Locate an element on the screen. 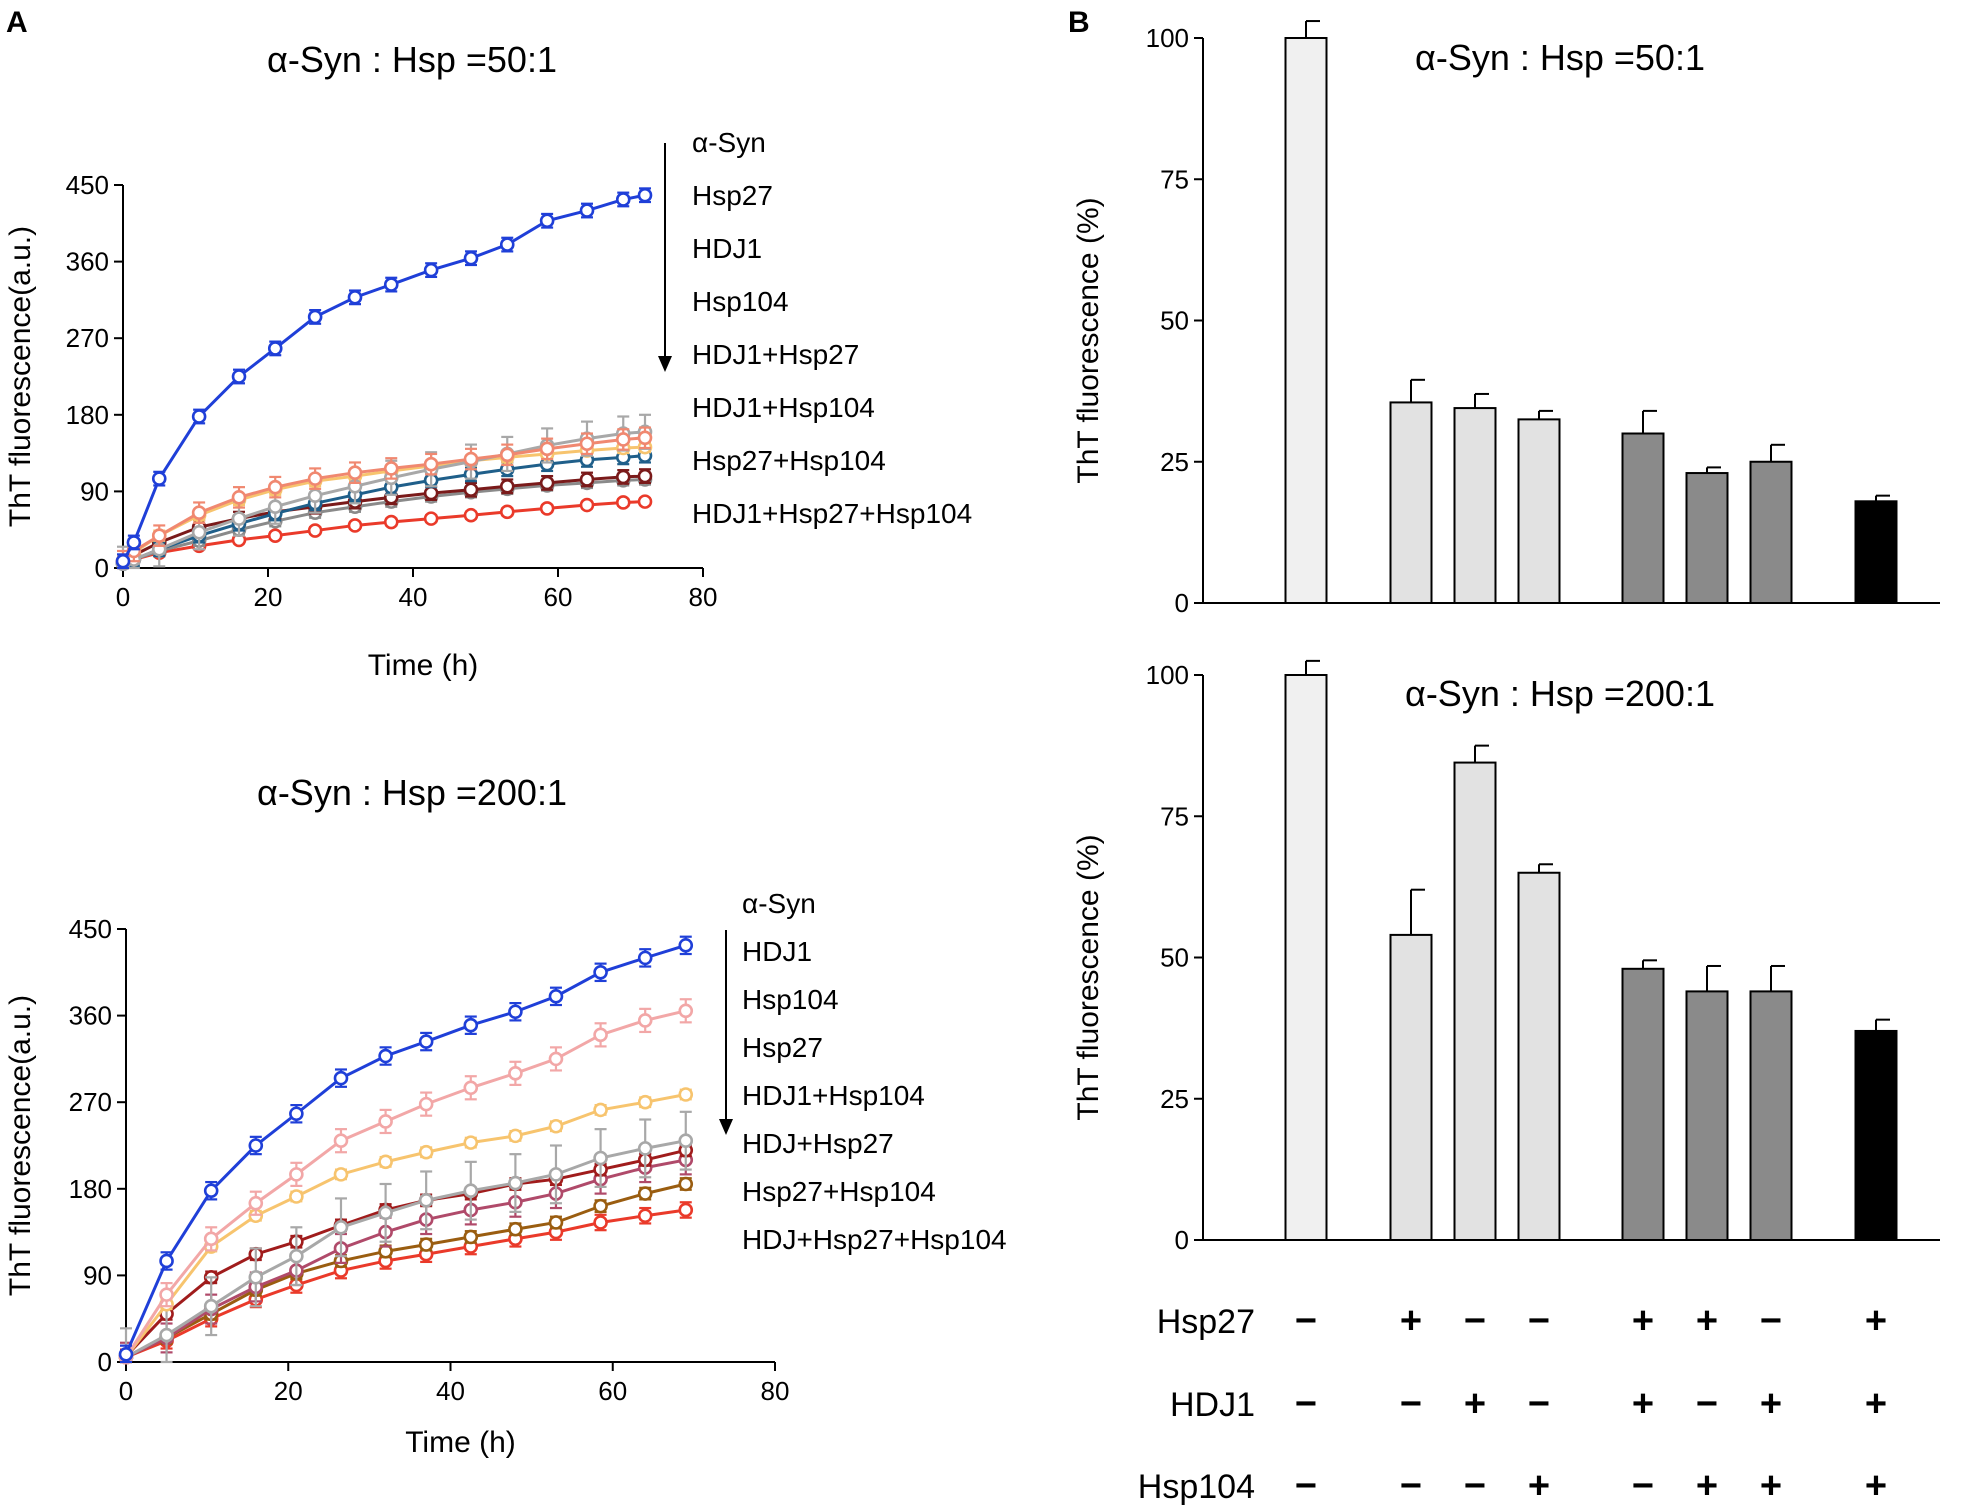  y-tick-label: 25 is located at coordinates (1174, 1099).